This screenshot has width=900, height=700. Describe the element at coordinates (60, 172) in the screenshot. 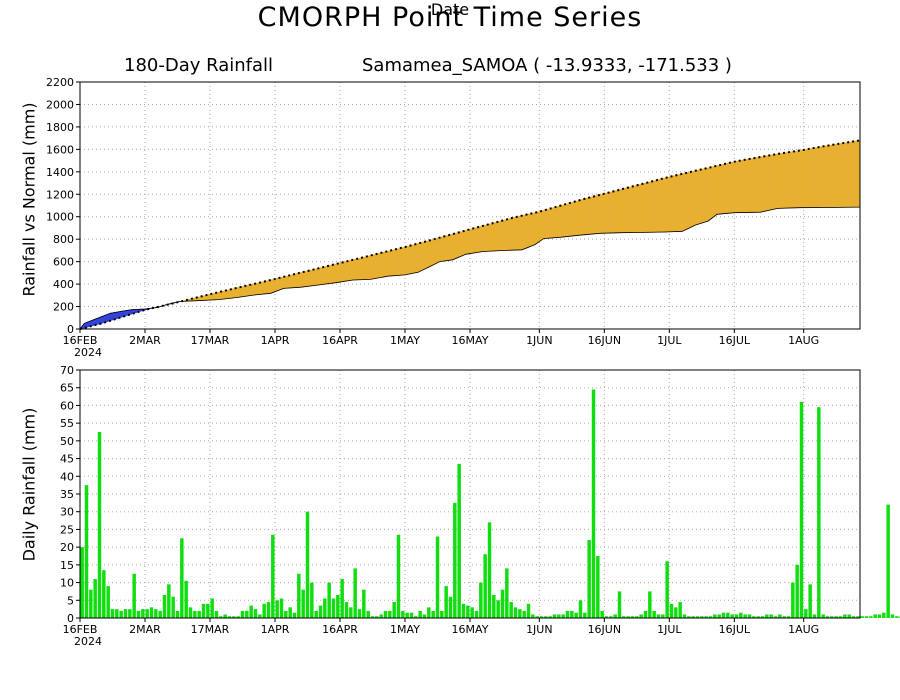

I see `top-y-tick-label: 1400` at that location.